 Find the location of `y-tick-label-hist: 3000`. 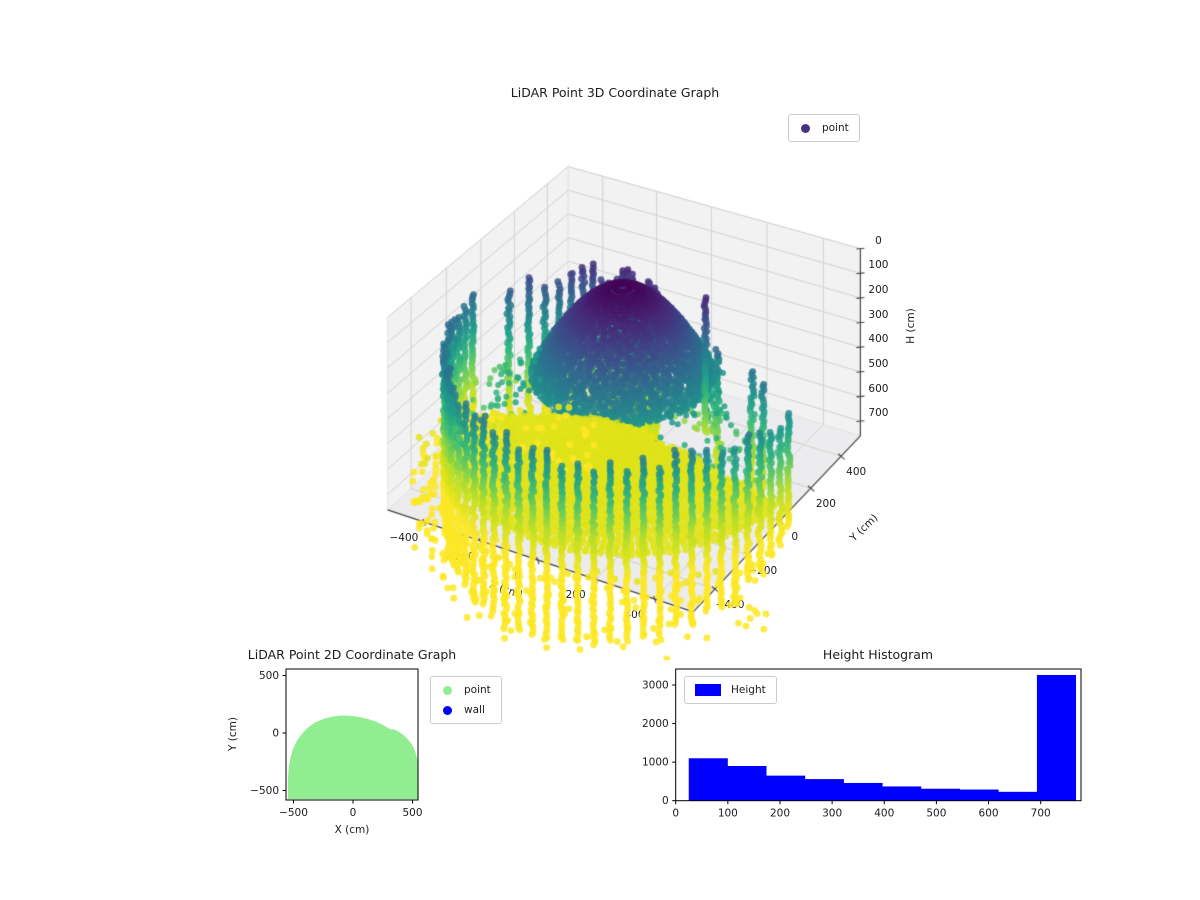

y-tick-label-hist: 3000 is located at coordinates (655, 685).